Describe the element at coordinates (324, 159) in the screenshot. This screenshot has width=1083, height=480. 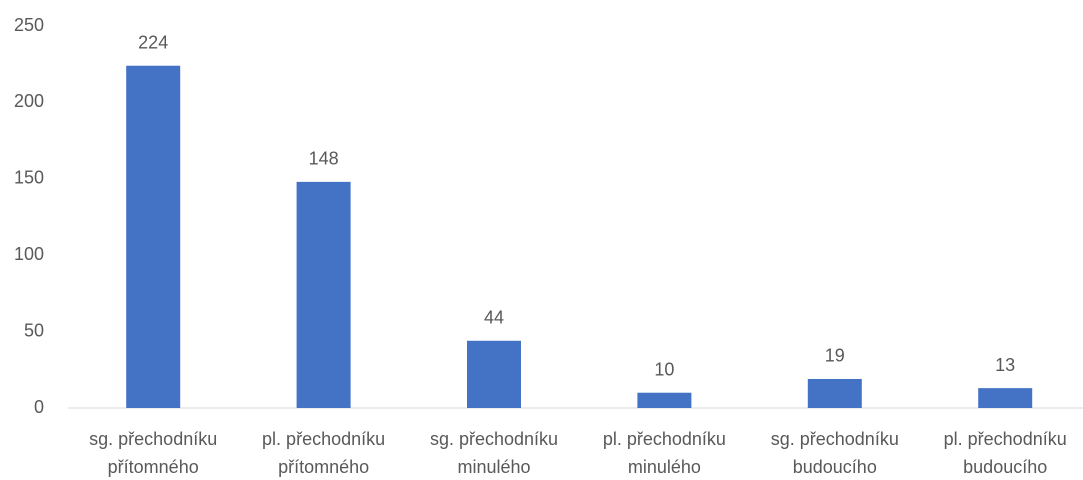
I see `data-label: 148` at that location.